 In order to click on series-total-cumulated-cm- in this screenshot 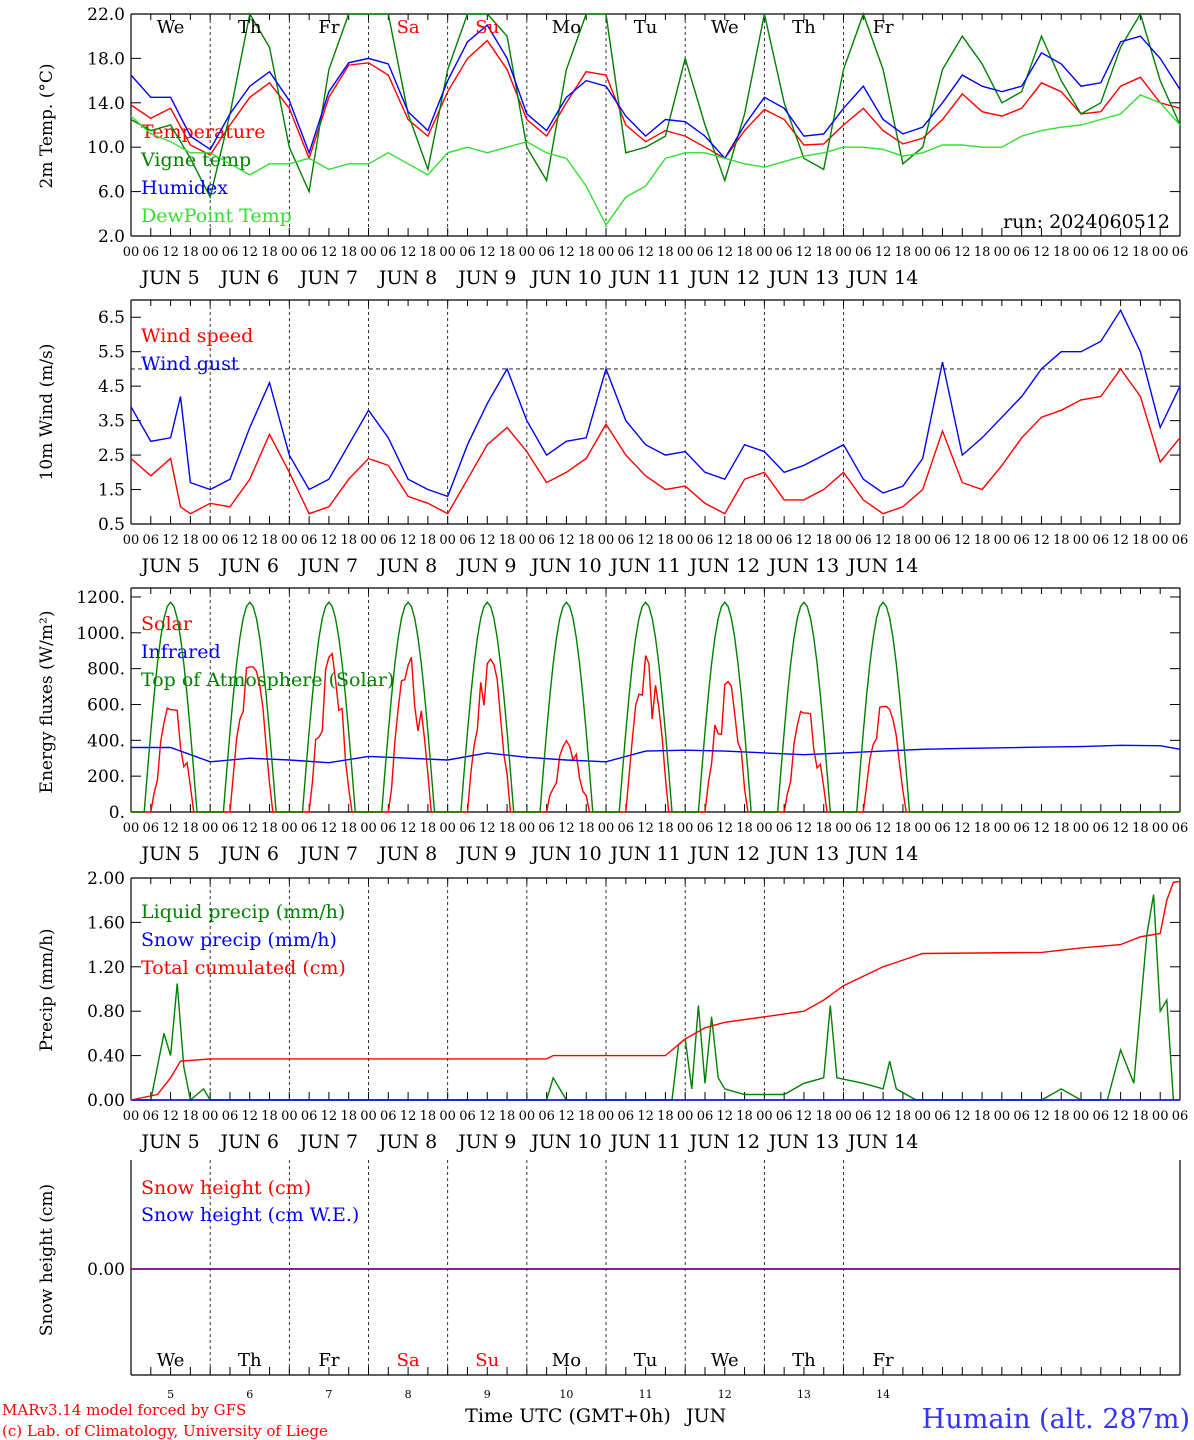, I will do `click(655, 990)`.